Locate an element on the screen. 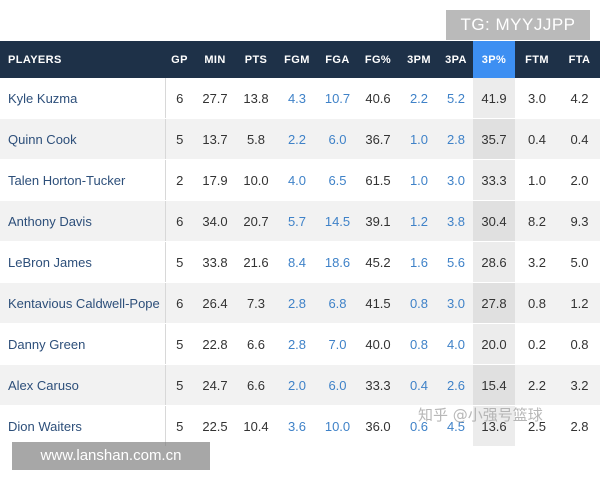 The width and height of the screenshot is (600, 480). stat-cell-3pa: 4.0 is located at coordinates (456, 344).